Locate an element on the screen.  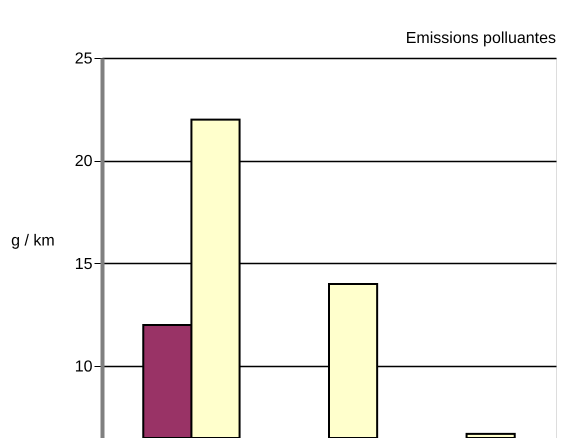
y-tick-label: 15 is located at coordinates (83, 264).